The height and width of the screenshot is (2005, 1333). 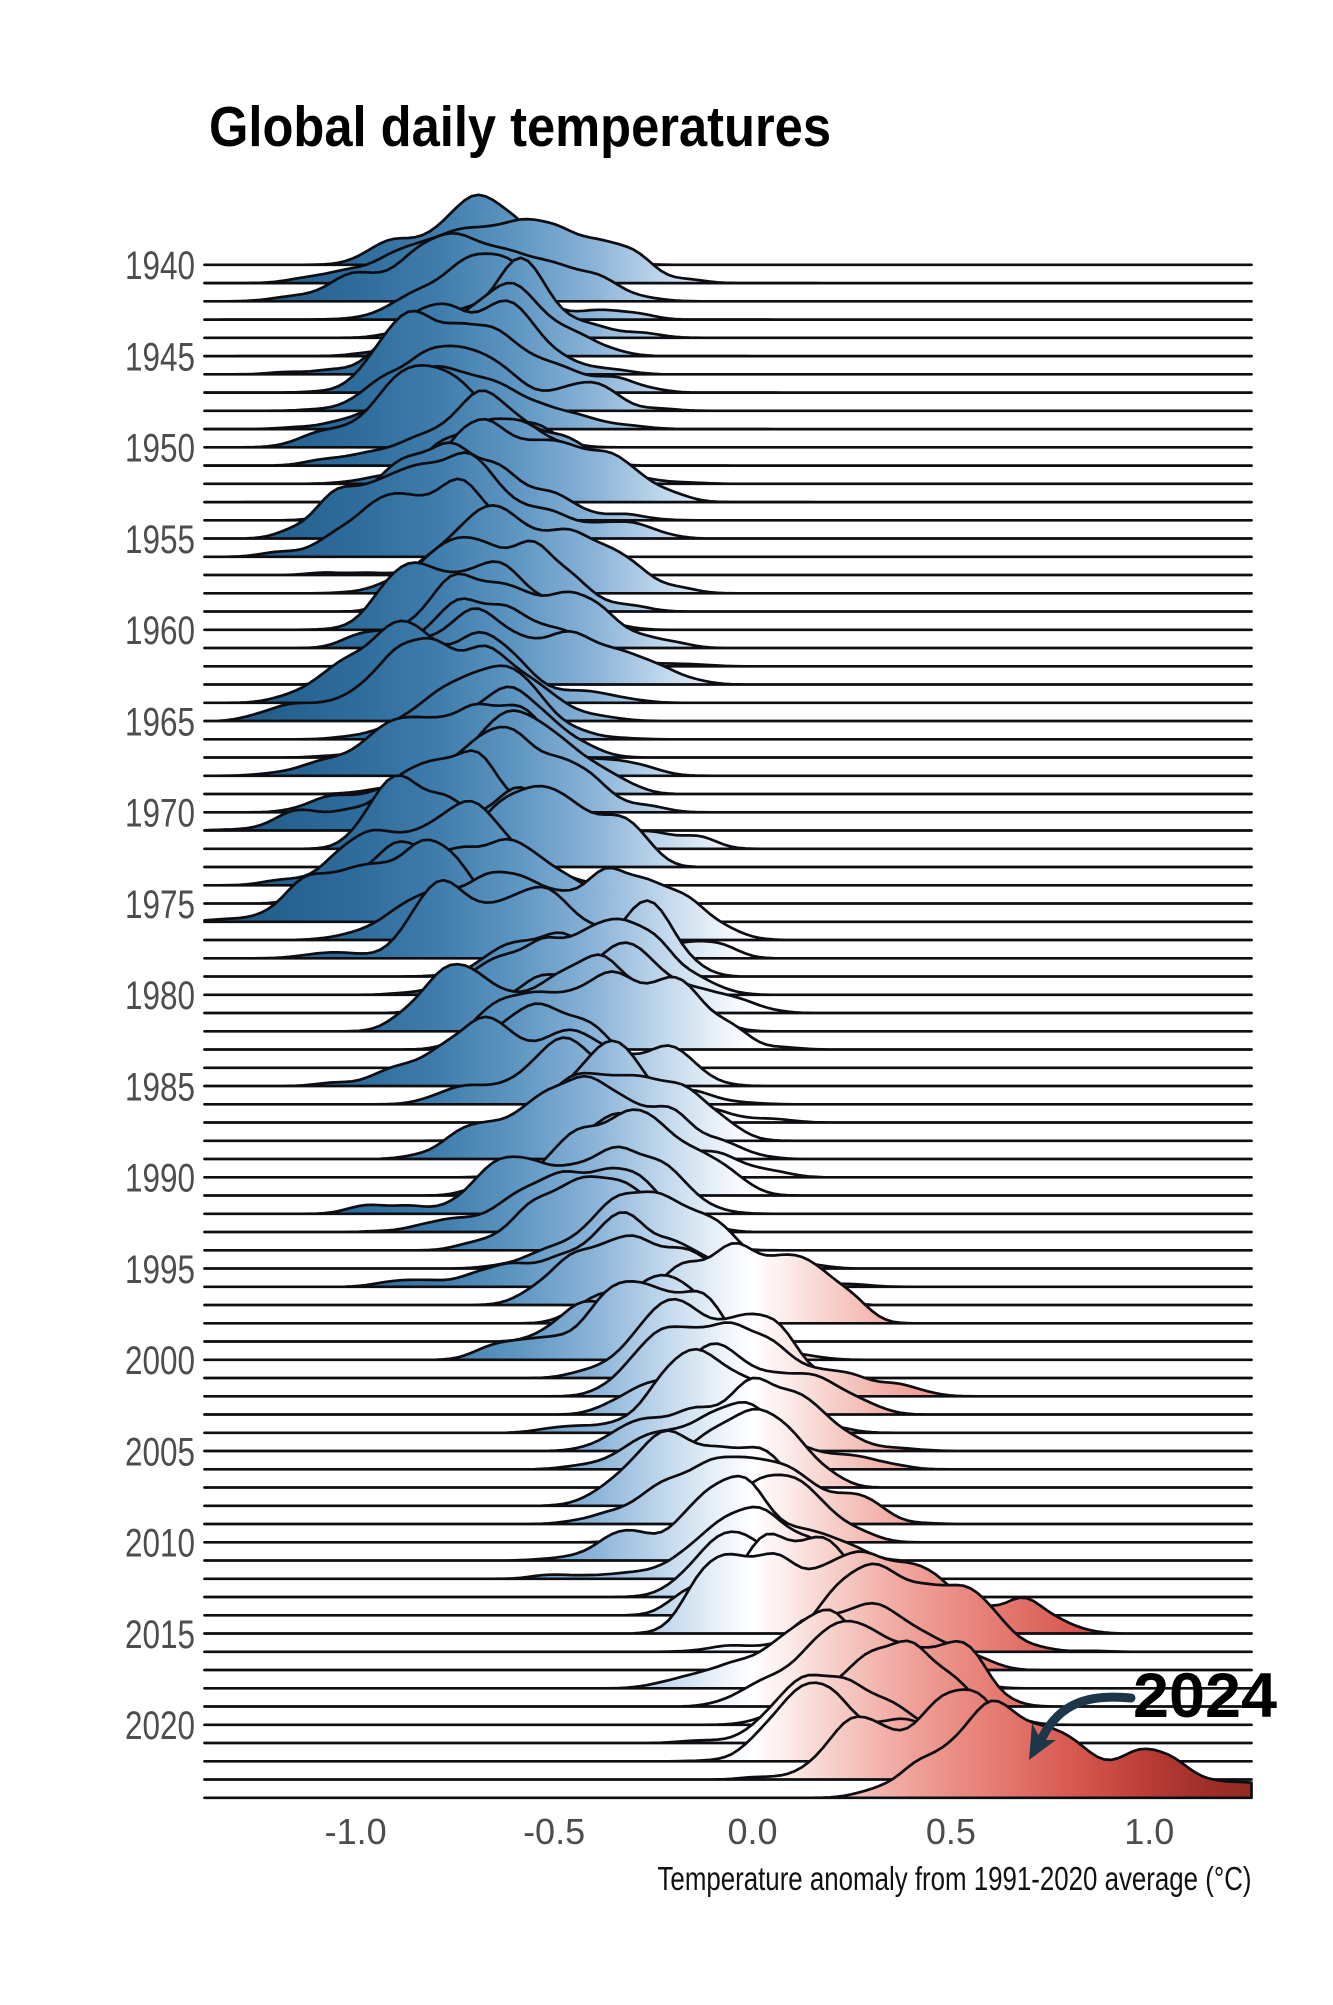 What do you see at coordinates (1205, 1696) in the screenshot?
I see `svg-text: 2024` at bounding box center [1205, 1696].